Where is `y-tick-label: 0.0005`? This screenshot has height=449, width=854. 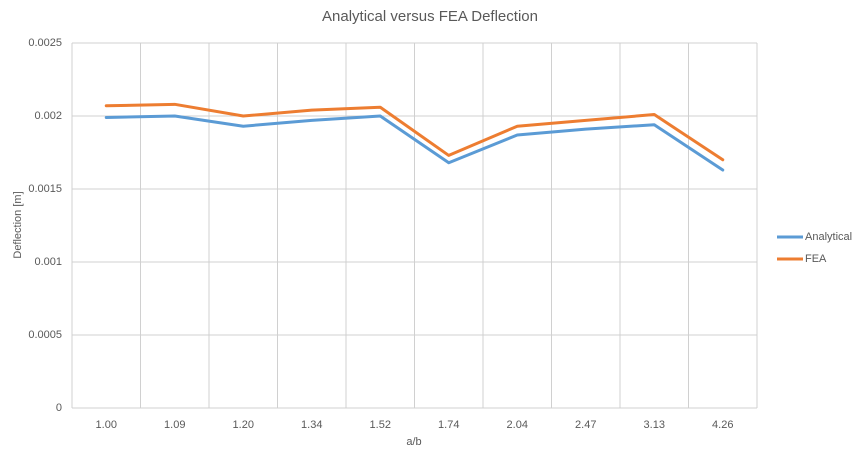
y-tick-label: 0.0005 is located at coordinates (45, 335).